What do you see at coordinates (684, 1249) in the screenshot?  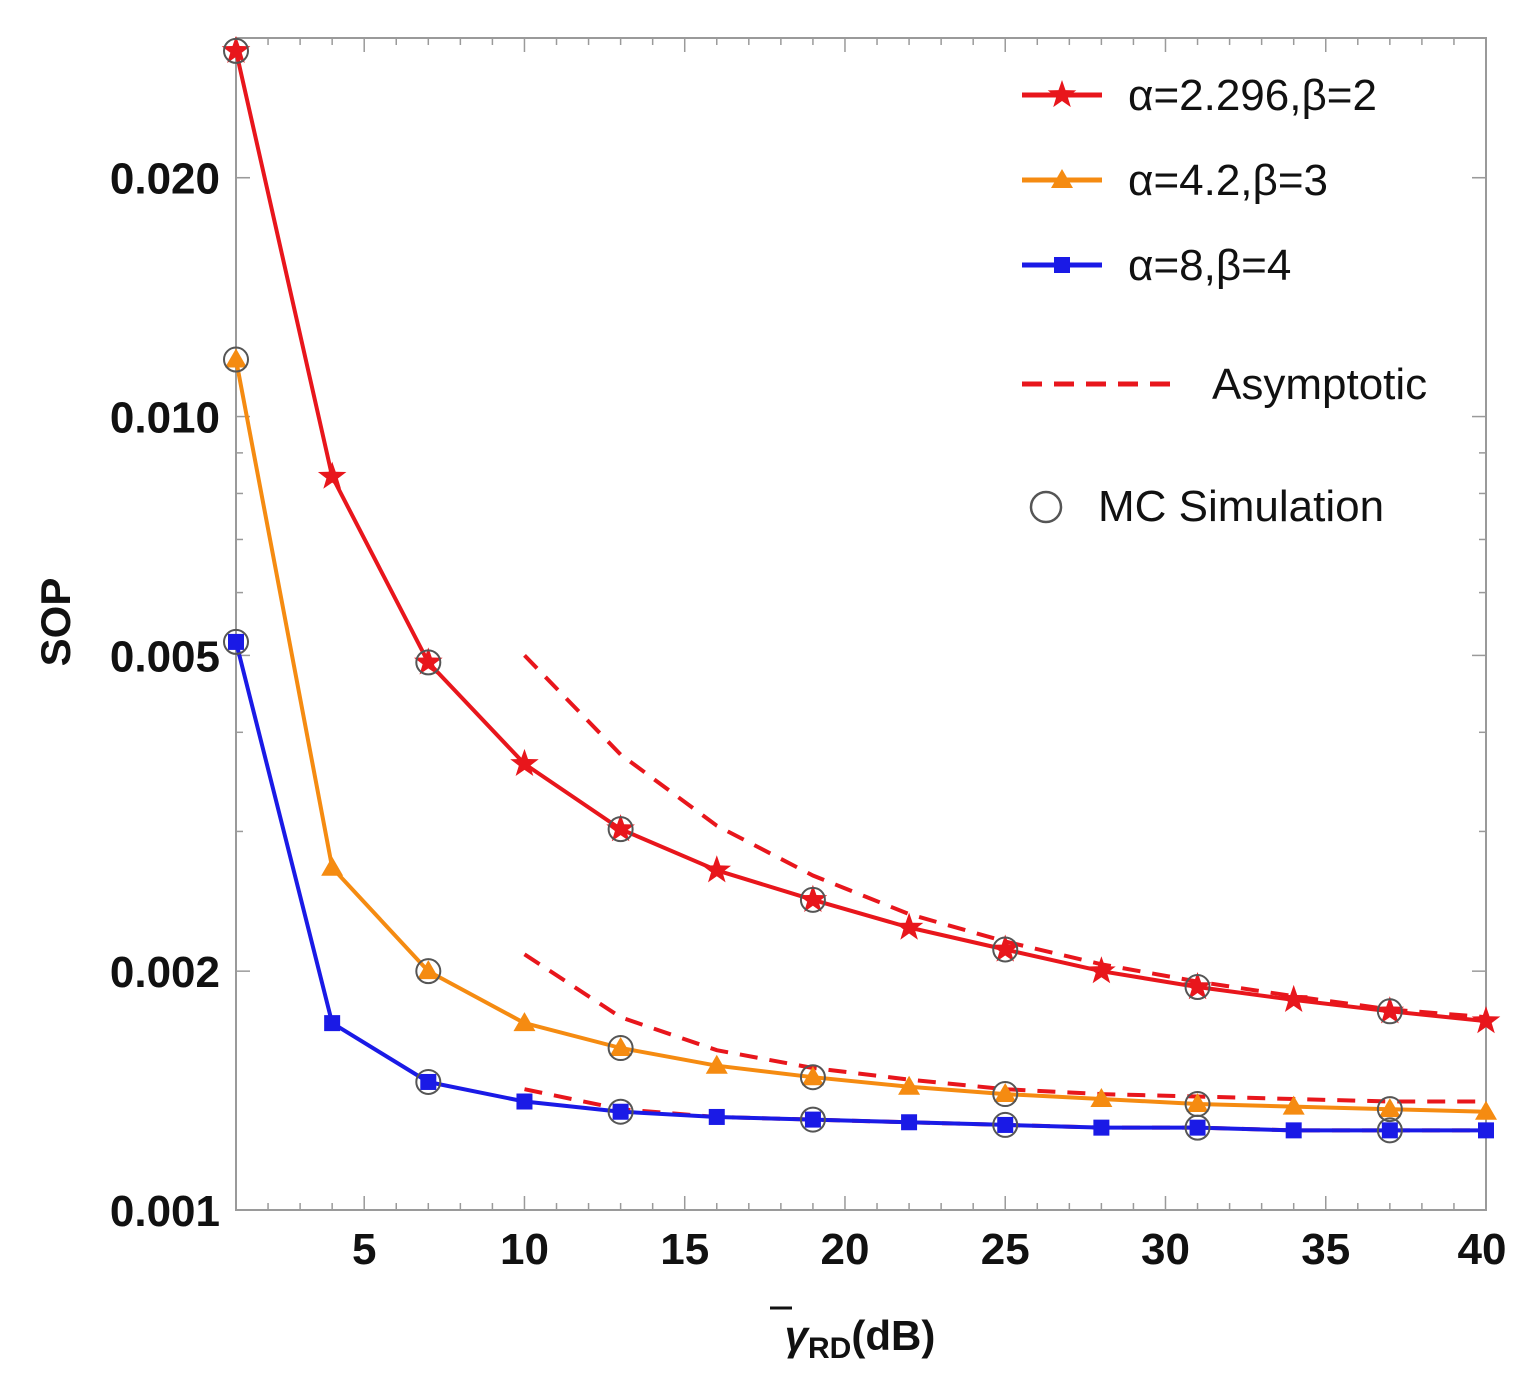 I see `x-tick-label: 15` at bounding box center [684, 1249].